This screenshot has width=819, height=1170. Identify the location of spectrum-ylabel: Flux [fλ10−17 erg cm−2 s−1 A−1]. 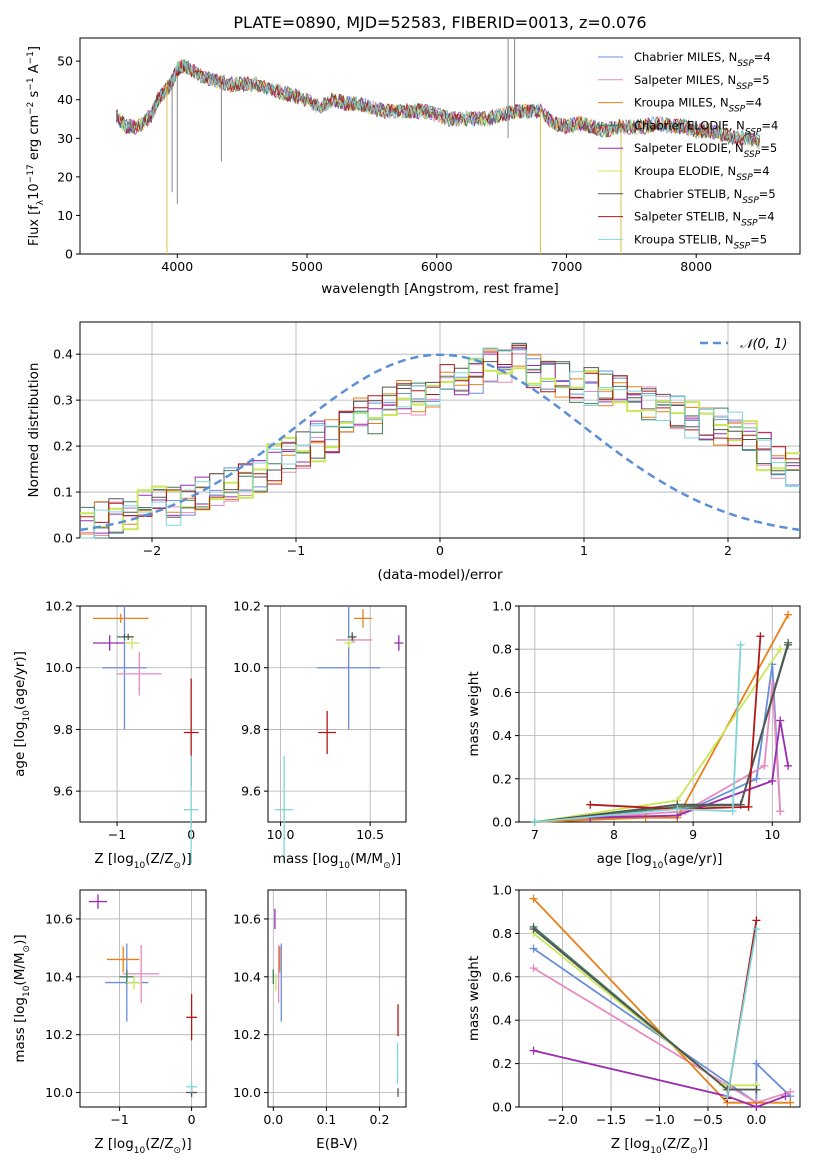
(36, 146).